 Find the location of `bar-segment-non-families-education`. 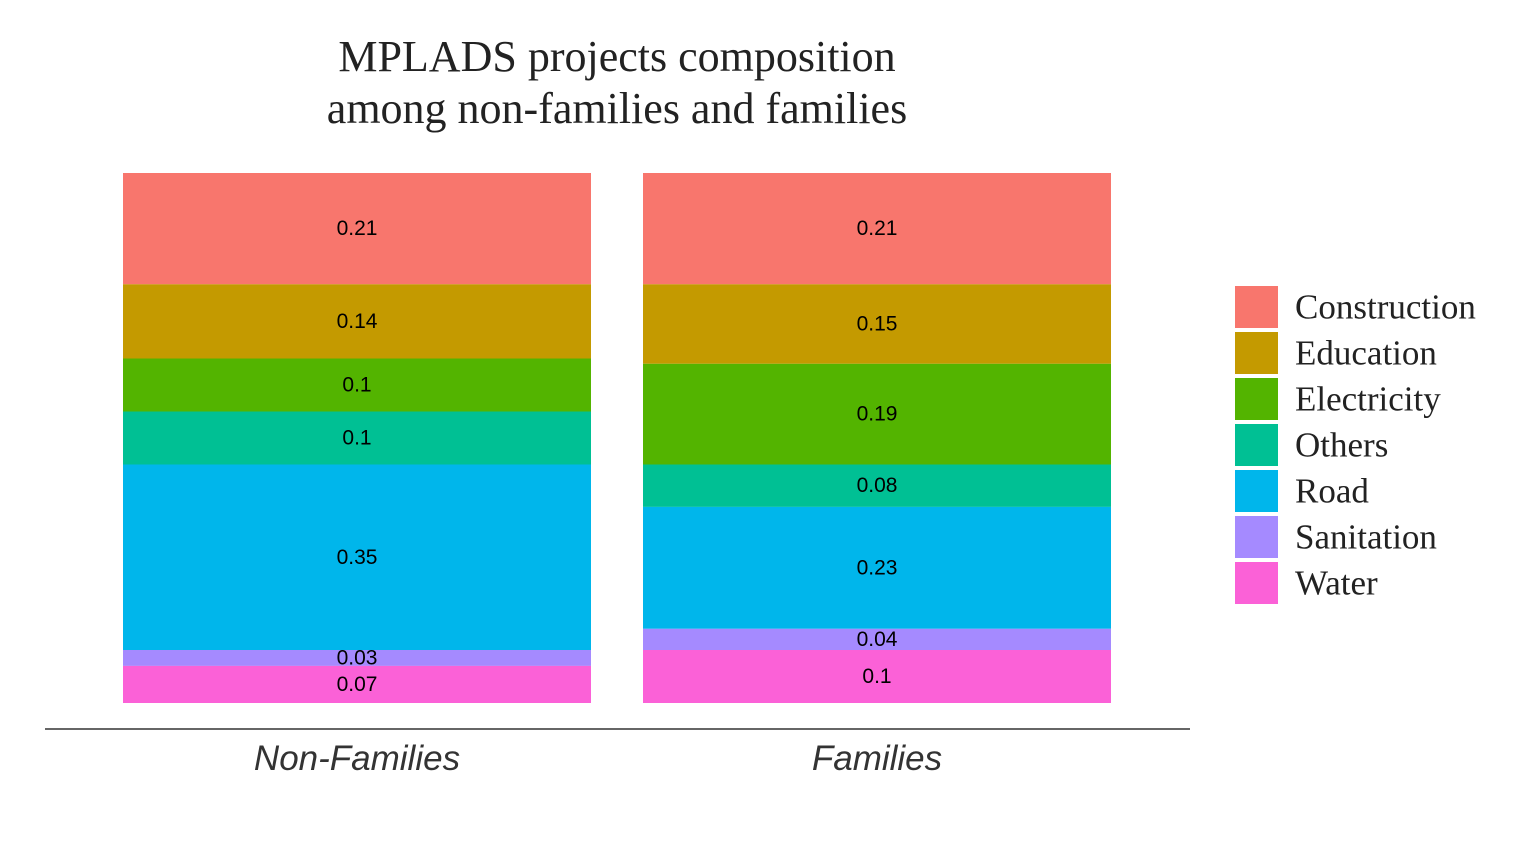

bar-segment-non-families-education is located at coordinates (357, 321).